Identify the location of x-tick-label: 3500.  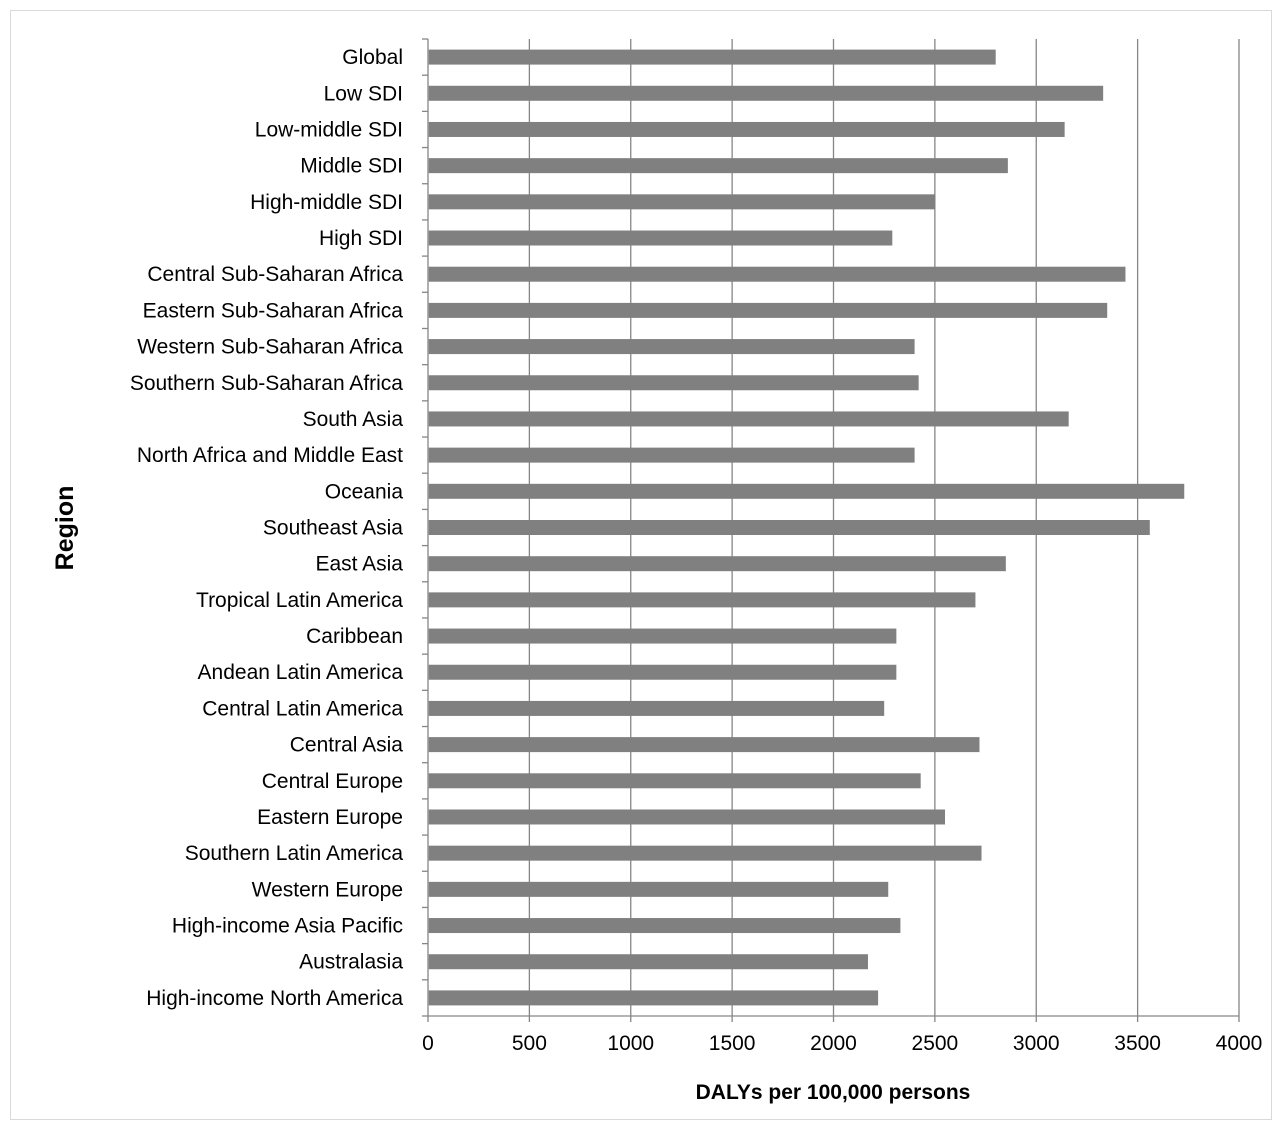
(1137, 1043).